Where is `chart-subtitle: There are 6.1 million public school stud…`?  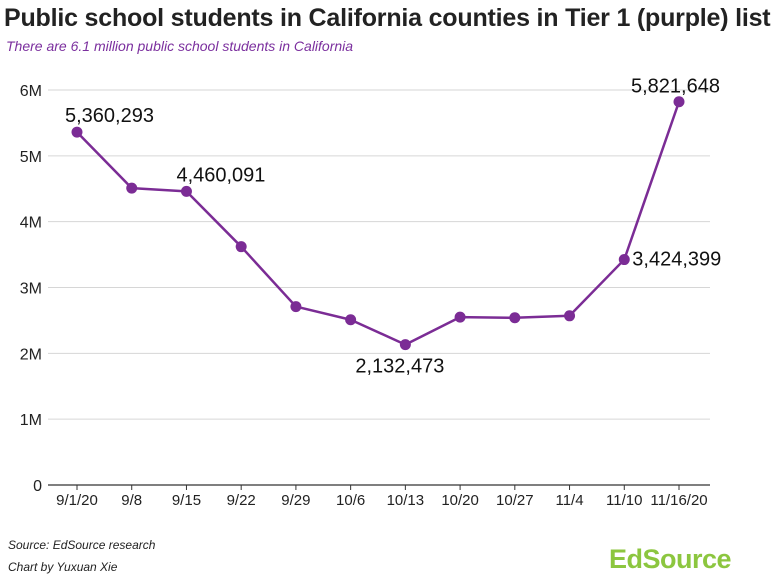 chart-subtitle: There are 6.1 million public school stud… is located at coordinates (180, 46).